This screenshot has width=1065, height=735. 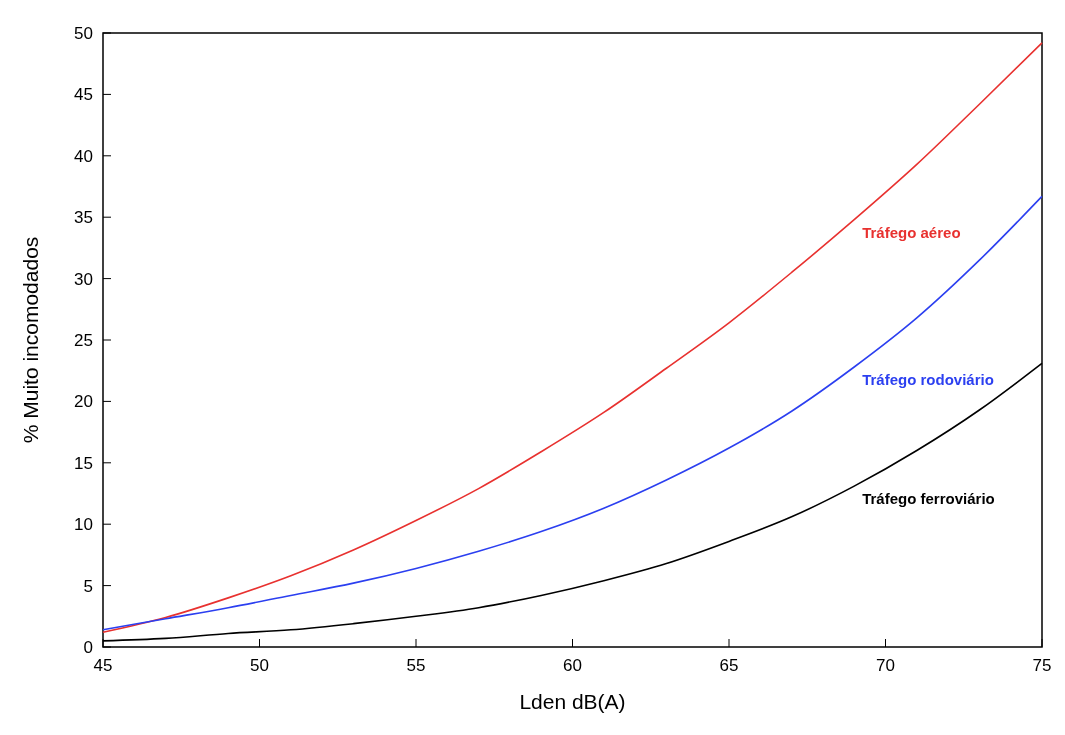 What do you see at coordinates (885, 665) in the screenshot?
I see `x-tick-label: 70` at bounding box center [885, 665].